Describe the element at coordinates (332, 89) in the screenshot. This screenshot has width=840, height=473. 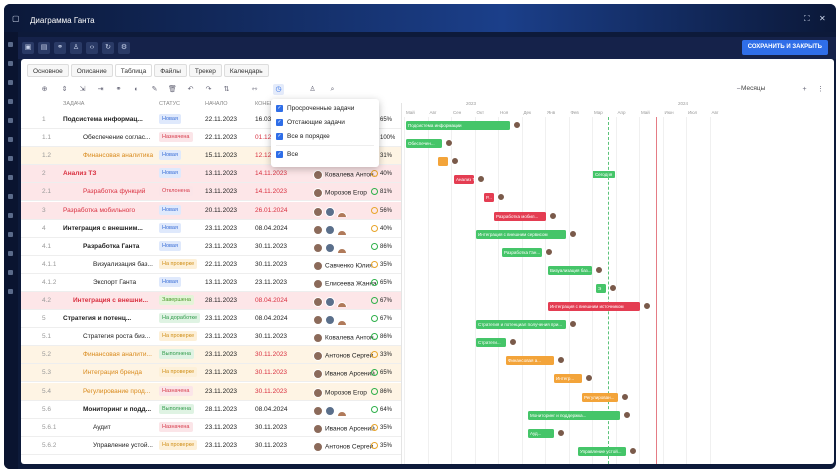
I see `search-icon: ⌕` at that location.